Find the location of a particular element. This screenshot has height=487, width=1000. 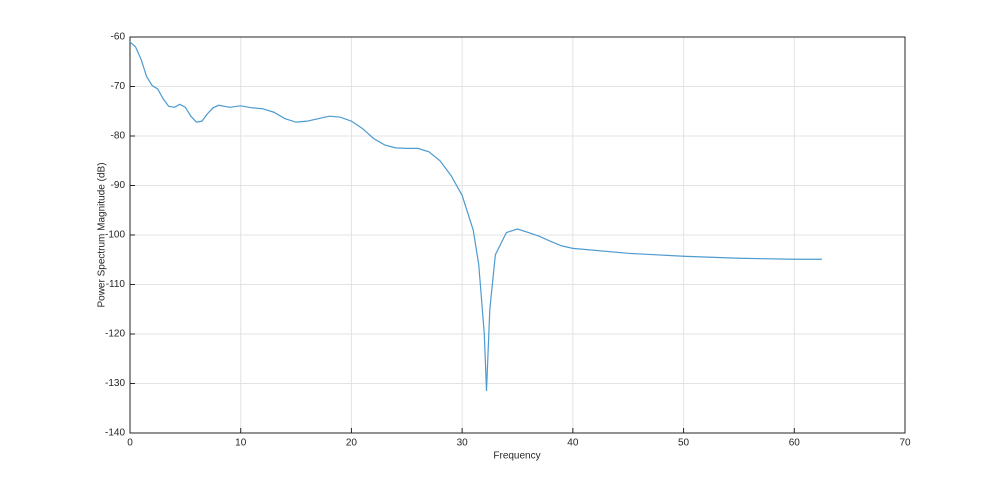

x-tick-label: 20 is located at coordinates (352, 443).